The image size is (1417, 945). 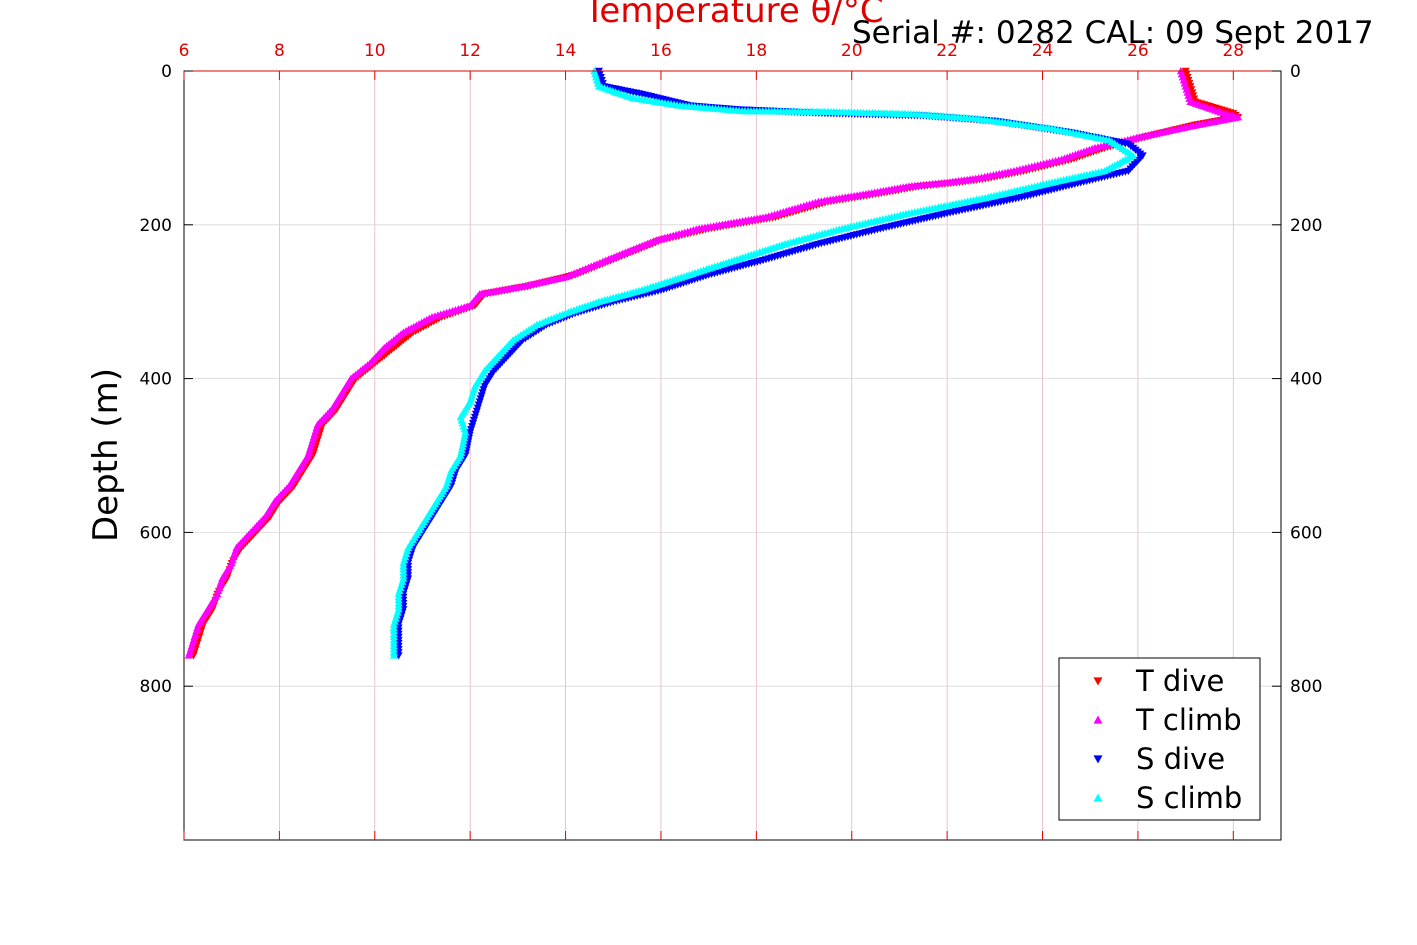 I want to click on x-top-tick-label: 8, so click(x=279, y=51).